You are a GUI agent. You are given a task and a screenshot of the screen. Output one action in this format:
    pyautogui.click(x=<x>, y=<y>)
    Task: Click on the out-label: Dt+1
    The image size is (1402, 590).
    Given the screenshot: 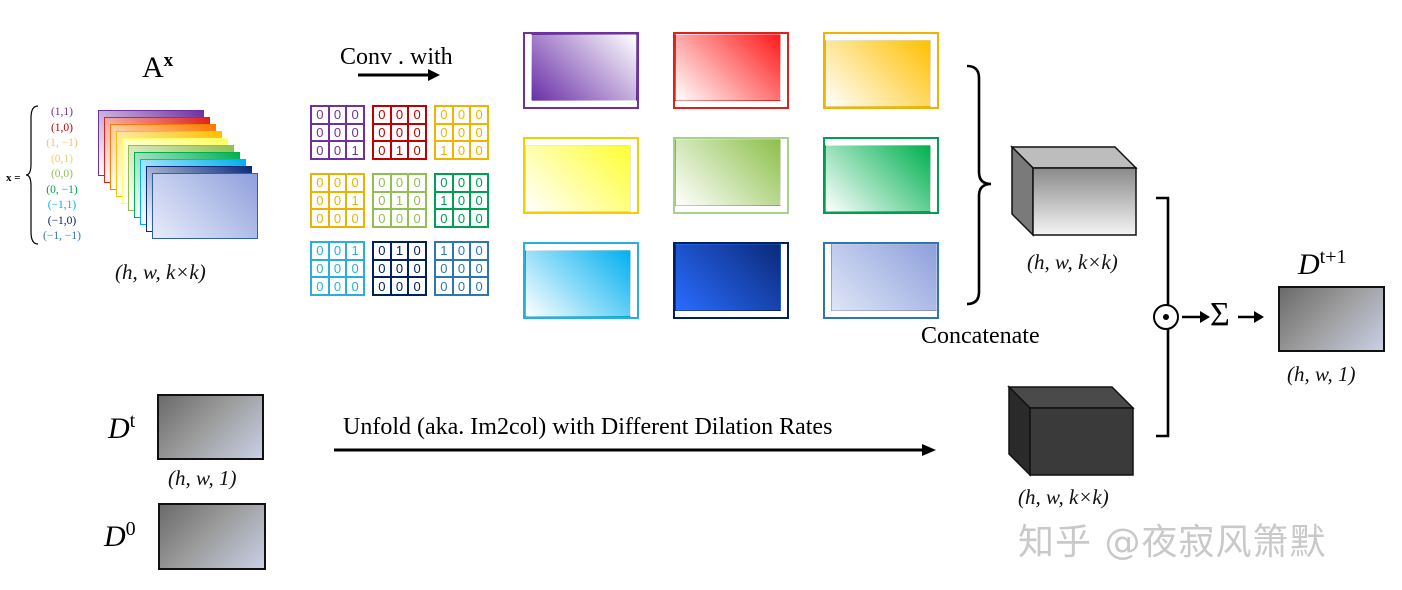 What is the action you would take?
    pyautogui.click(x=1322, y=264)
    